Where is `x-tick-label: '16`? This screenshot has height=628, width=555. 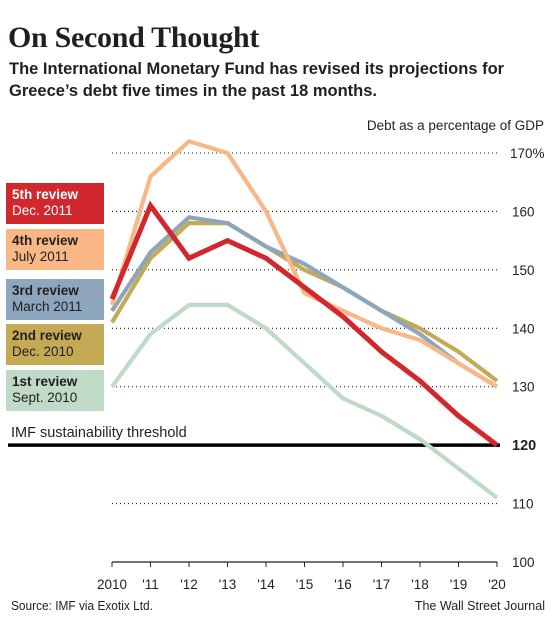 x-tick-label: '16 is located at coordinates (343, 584).